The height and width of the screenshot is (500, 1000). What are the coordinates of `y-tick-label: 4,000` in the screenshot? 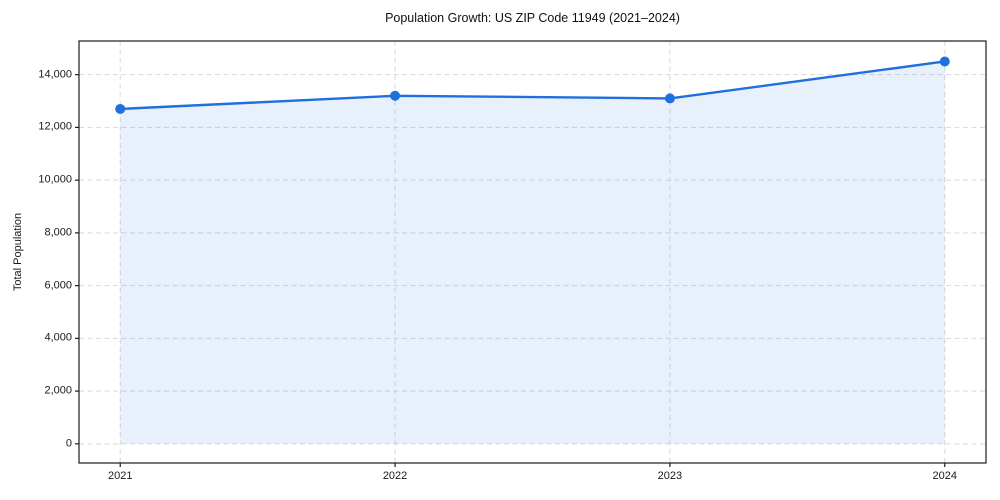 It's located at (58, 337).